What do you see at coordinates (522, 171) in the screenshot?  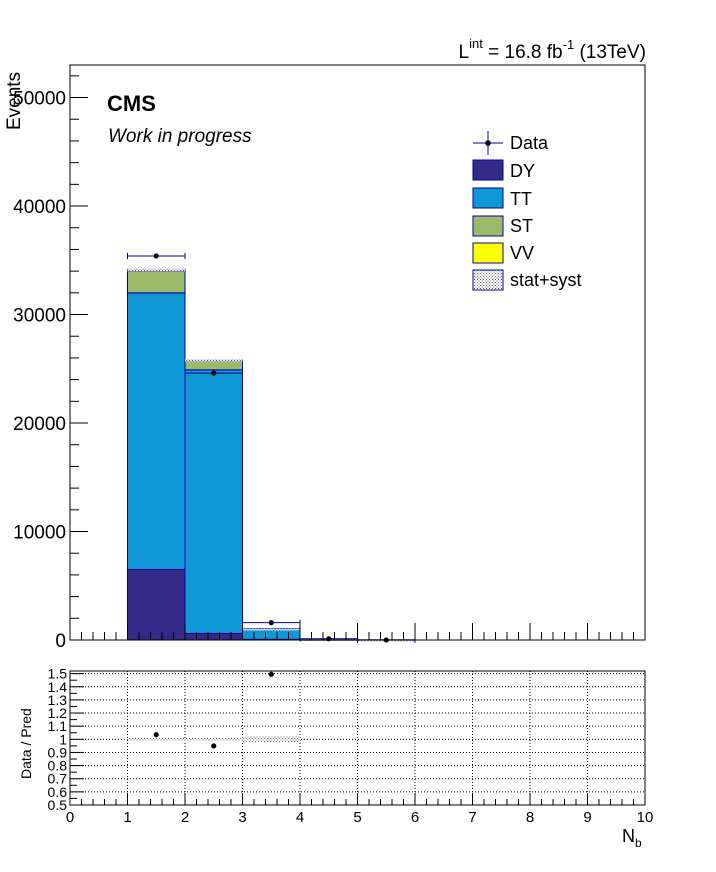 I see `legend-dy-label: DY` at bounding box center [522, 171].